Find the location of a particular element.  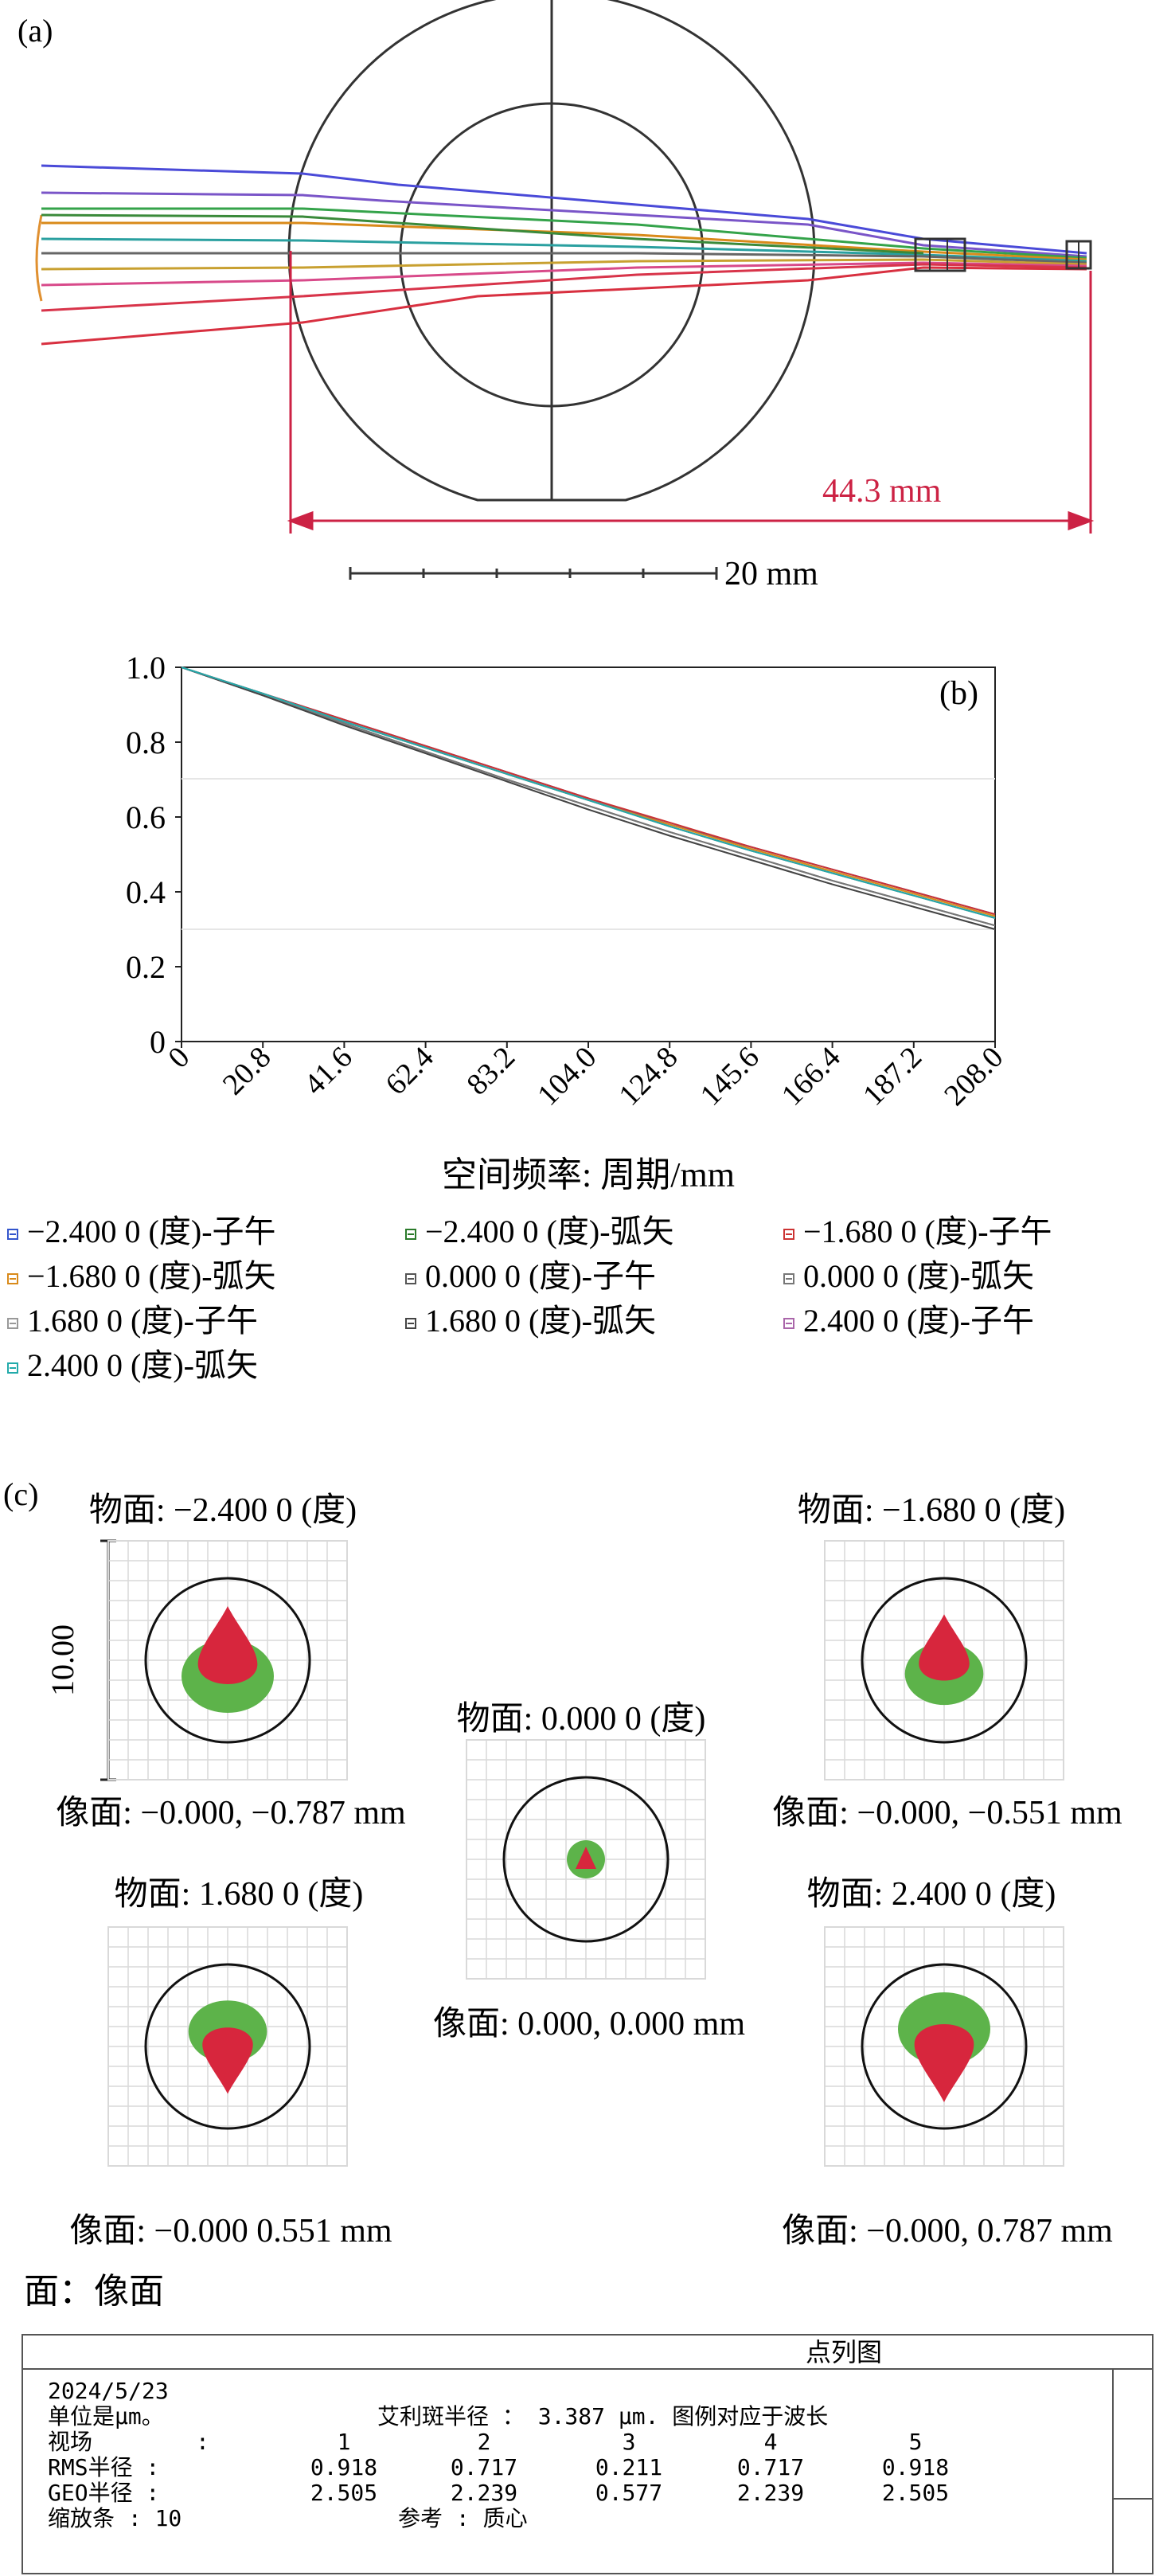

object-field-label: 物面: −1.680 0 (度) is located at coordinates (932, 1510).